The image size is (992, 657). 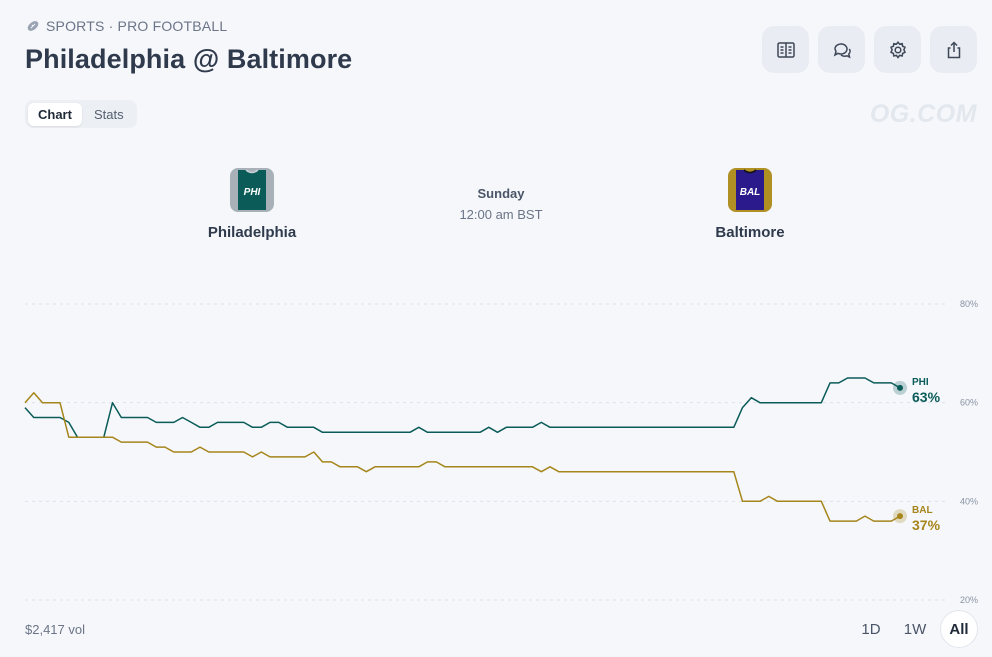 I want to click on phi-jersey-icon: PHI, so click(x=252, y=190).